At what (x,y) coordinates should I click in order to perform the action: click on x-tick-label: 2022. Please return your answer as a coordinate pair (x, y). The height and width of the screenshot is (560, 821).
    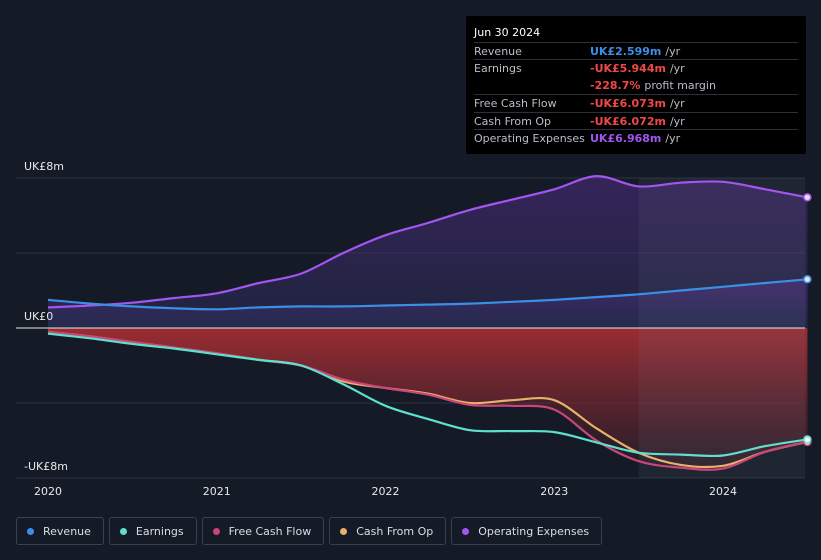
    Looking at the image, I should click on (386, 491).